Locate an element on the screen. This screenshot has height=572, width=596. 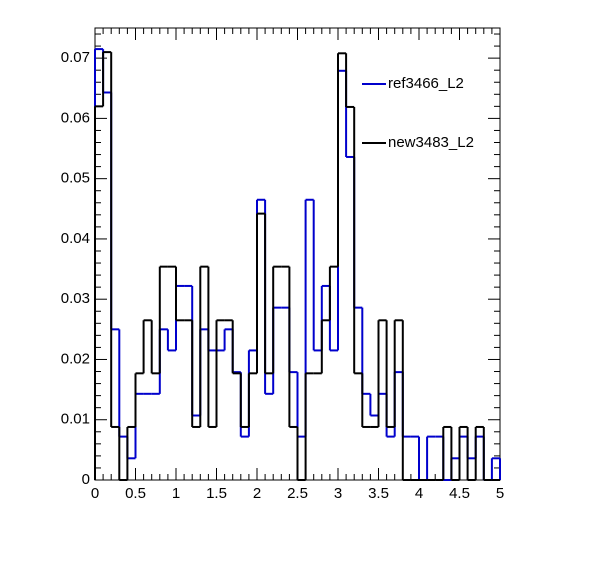
x-tick-label: 0 is located at coordinates (95, 493).